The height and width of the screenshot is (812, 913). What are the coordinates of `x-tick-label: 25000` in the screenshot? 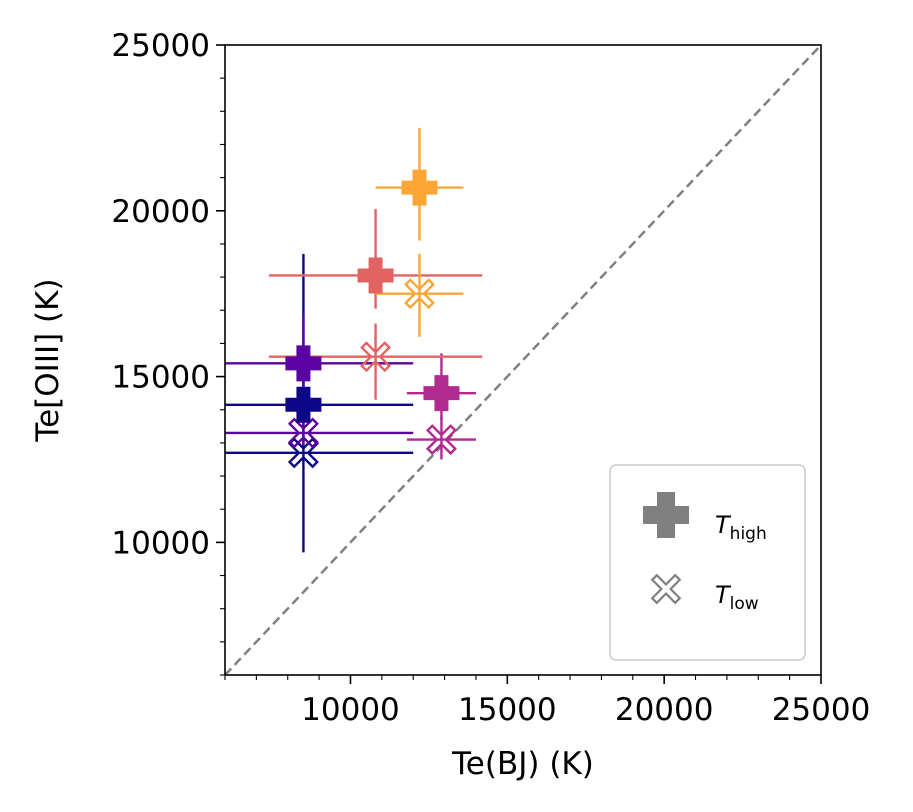 It's located at (821, 710).